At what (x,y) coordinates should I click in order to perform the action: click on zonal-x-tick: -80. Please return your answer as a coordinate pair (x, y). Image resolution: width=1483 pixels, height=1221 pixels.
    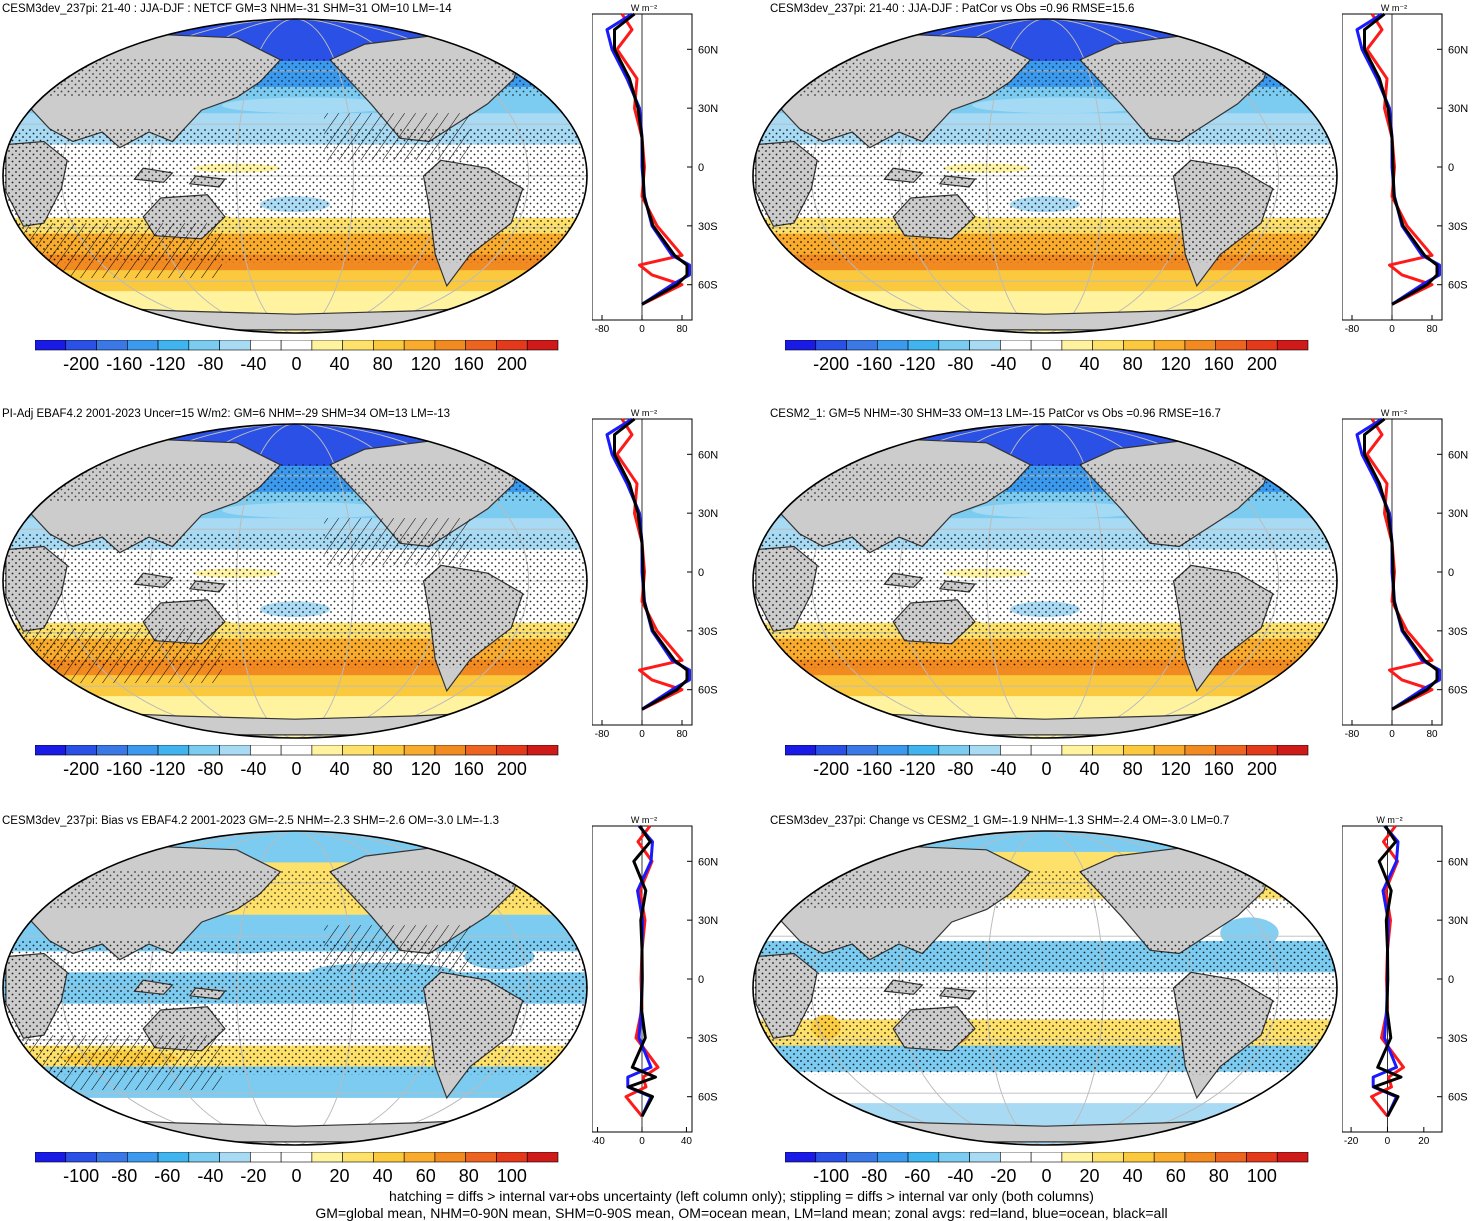
    Looking at the image, I should click on (1352, 734).